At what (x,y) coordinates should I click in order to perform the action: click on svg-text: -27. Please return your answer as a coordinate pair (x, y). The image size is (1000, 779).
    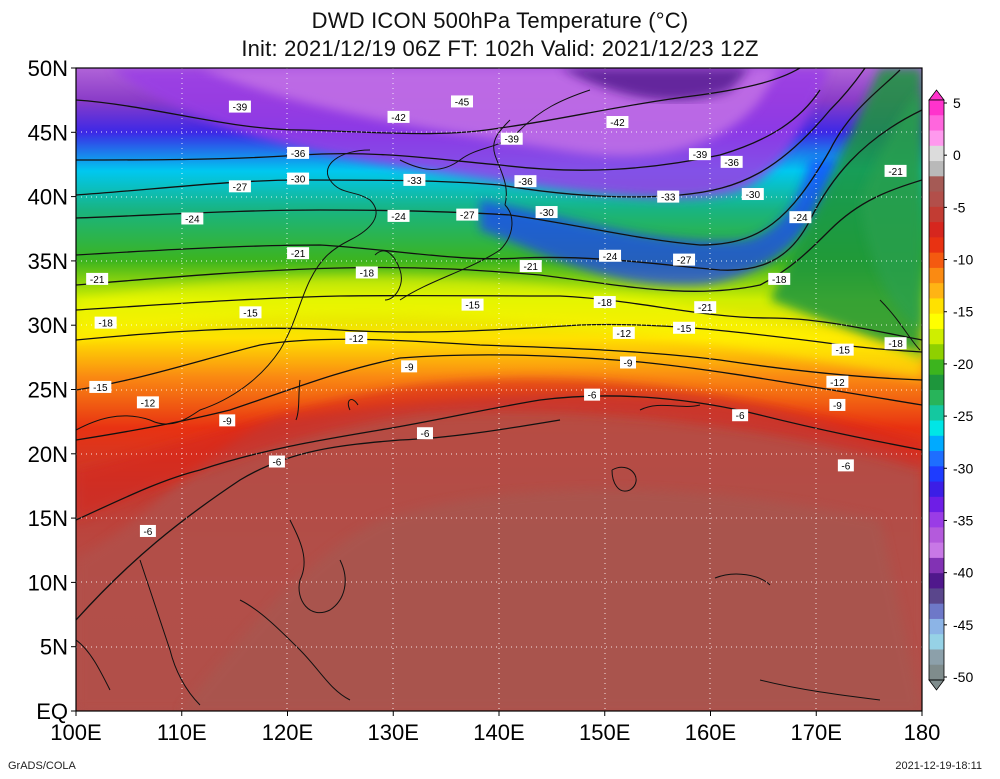
    Looking at the image, I should click on (684, 261).